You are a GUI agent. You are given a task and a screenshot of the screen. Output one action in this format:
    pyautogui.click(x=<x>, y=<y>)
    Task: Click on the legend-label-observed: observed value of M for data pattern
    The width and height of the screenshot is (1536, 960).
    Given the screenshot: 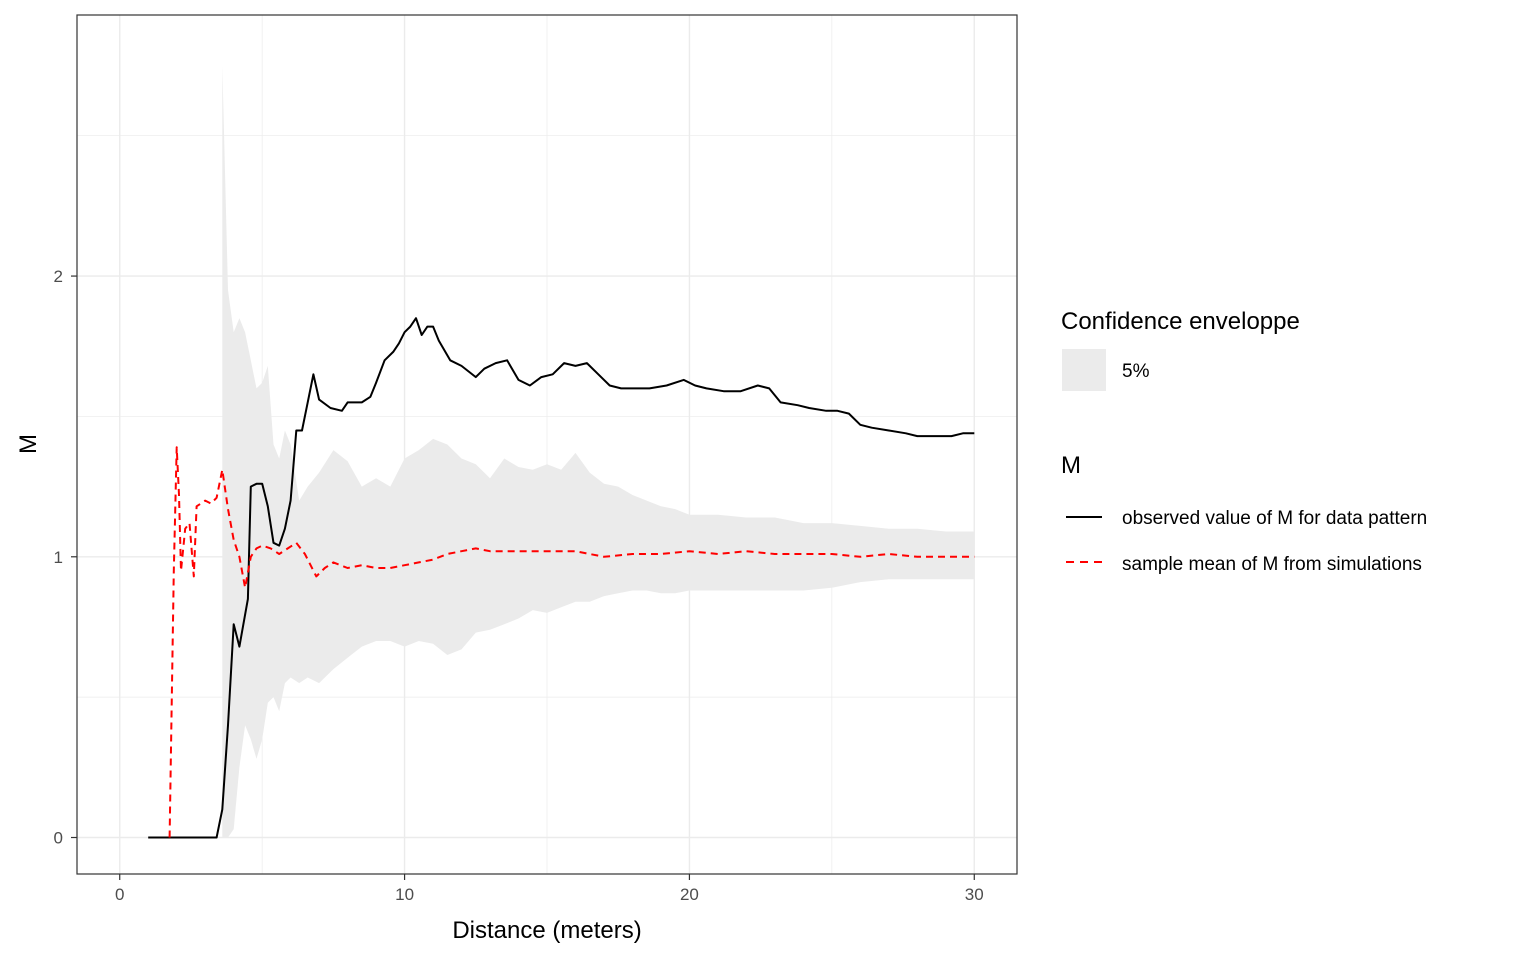 What is the action you would take?
    pyautogui.click(x=1274, y=518)
    